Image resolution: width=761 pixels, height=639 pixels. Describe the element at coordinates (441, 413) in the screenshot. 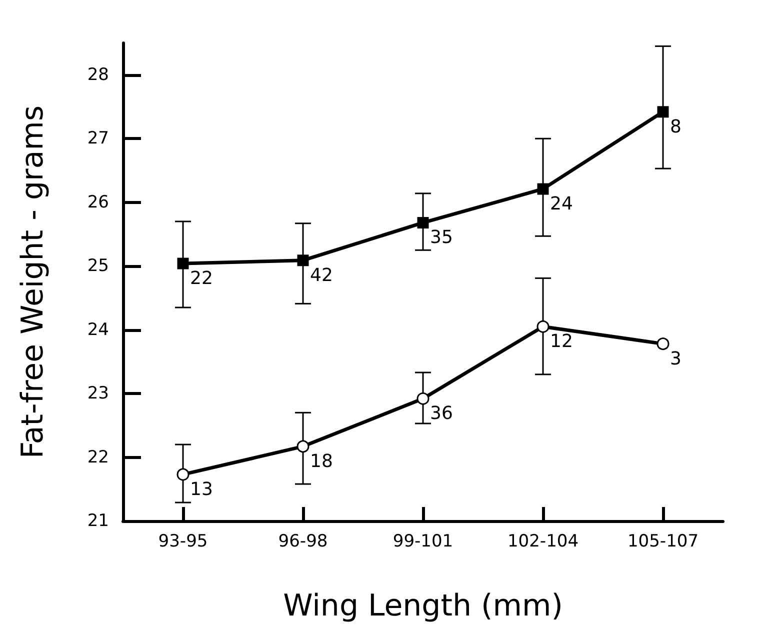

I see `annotation: 36` at that location.